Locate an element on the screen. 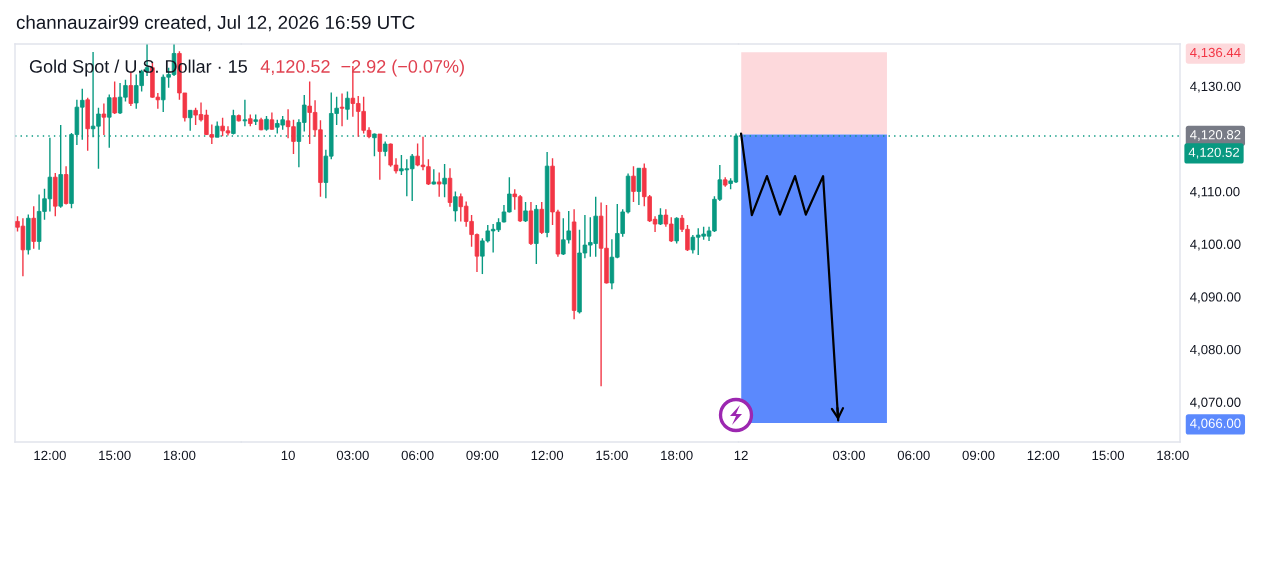 The height and width of the screenshot is (568, 1280). y-tick-label: 4,080.00 is located at coordinates (1215, 350).